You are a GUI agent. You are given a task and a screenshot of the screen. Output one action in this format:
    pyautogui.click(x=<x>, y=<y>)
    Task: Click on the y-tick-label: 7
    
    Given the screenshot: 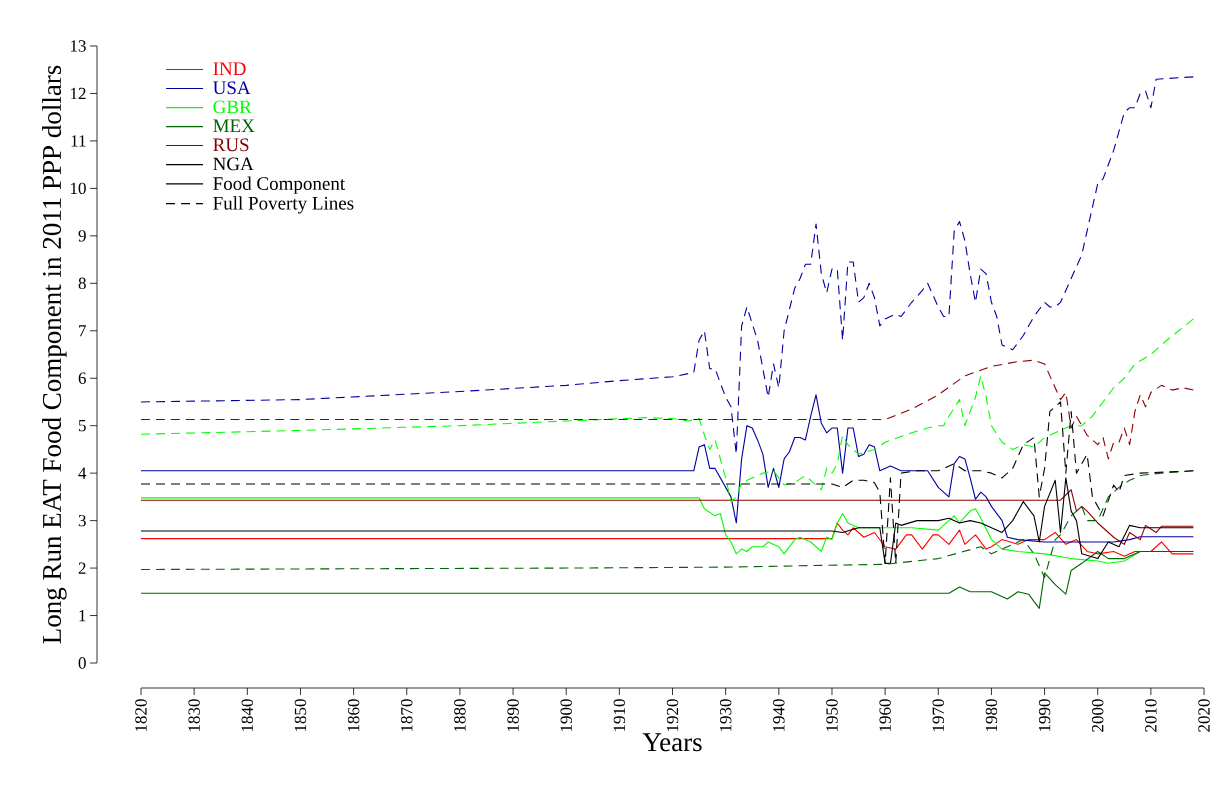 What is the action you would take?
    pyautogui.click(x=82, y=331)
    